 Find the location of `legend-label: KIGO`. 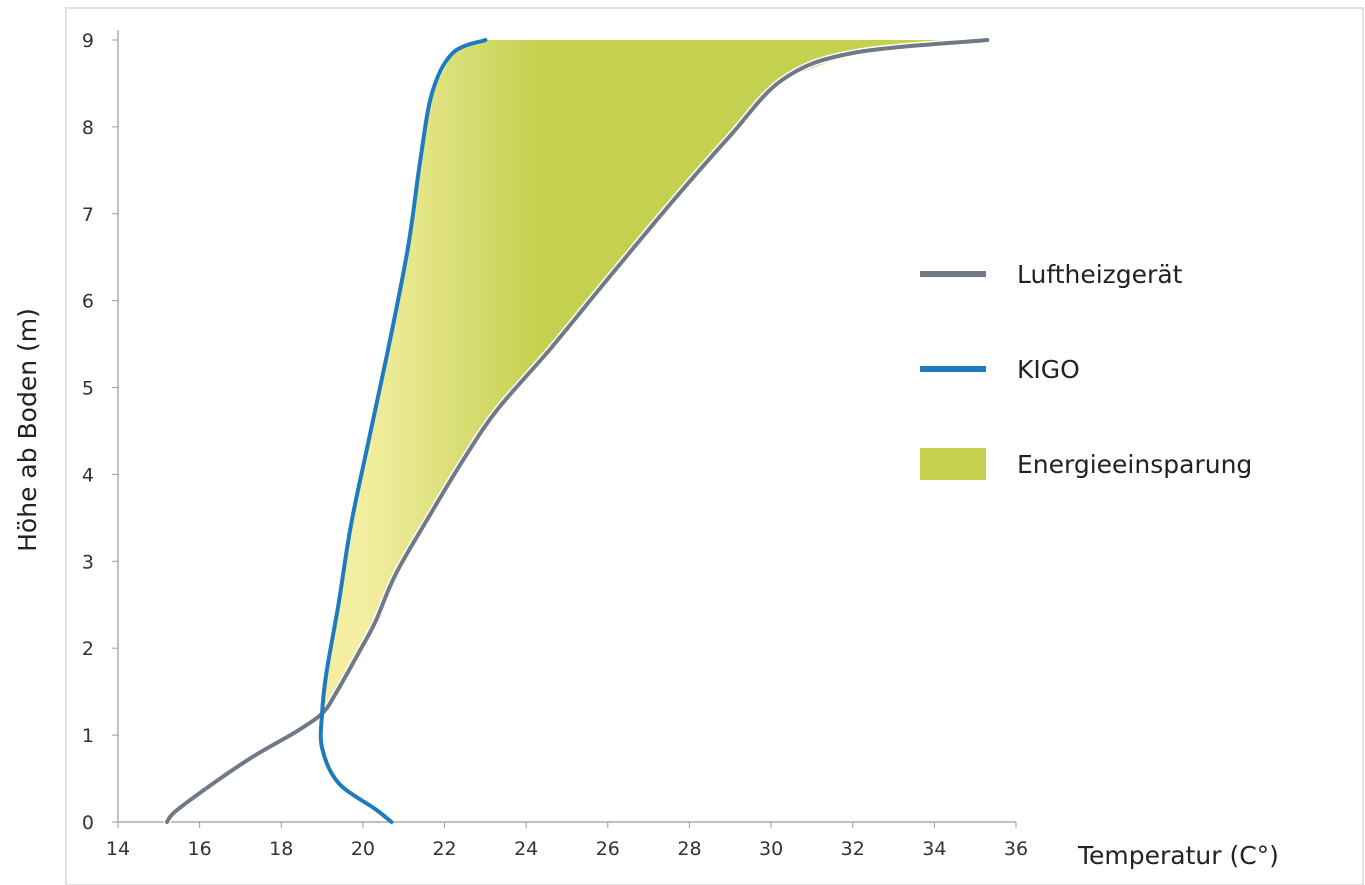

legend-label: KIGO is located at coordinates (1048, 369).